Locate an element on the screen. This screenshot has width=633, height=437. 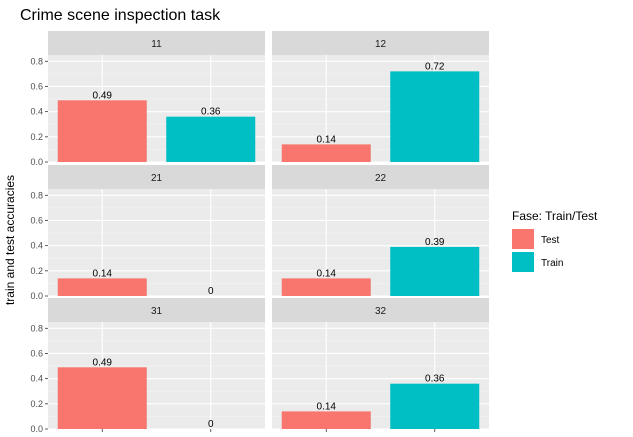
chart-title: Crime scene inspection task is located at coordinates (120, 15).